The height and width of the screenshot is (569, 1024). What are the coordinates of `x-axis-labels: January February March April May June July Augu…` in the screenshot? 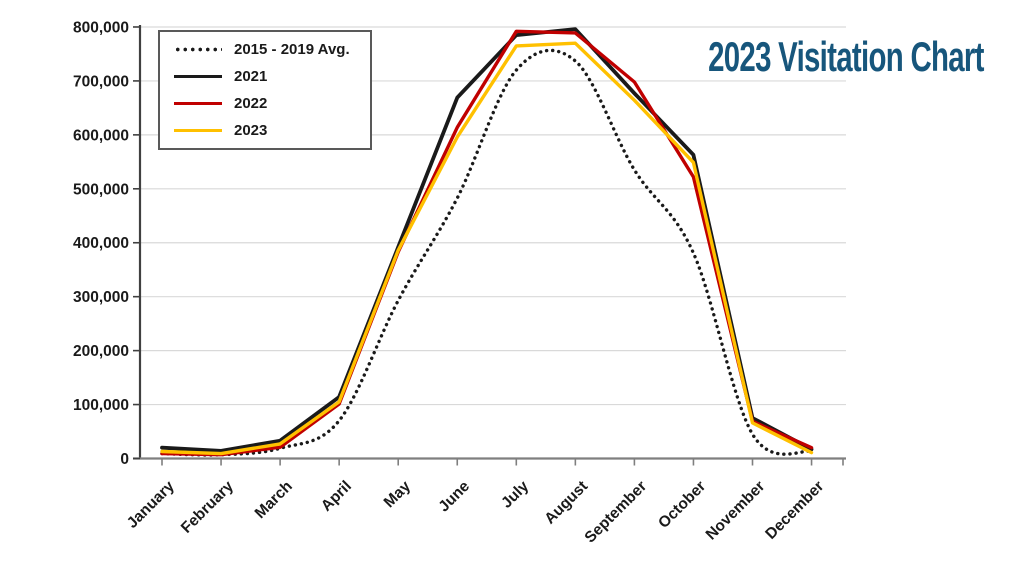 It's located at (476, 512).